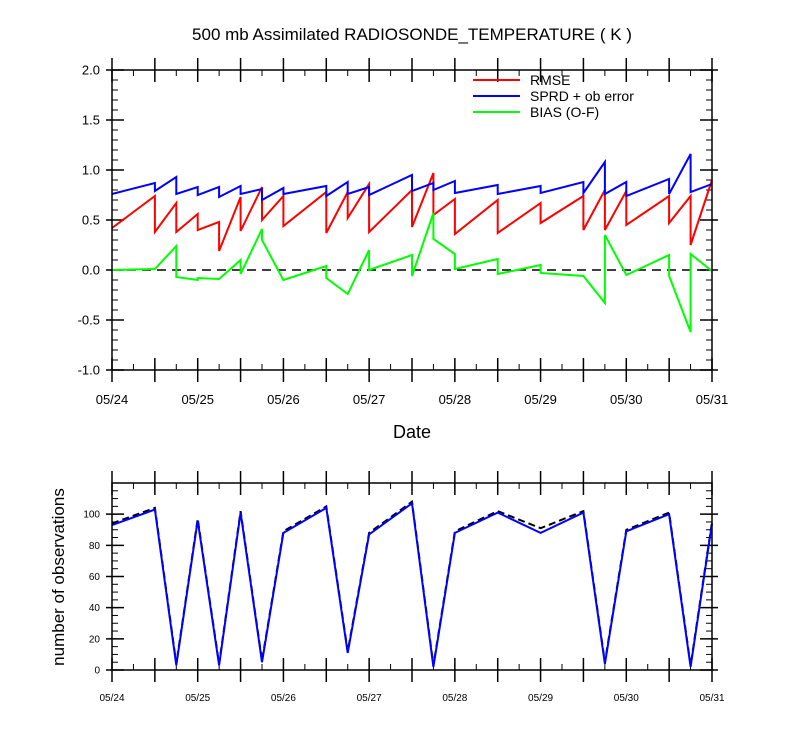  Describe the element at coordinates (412, 177) in the screenshot. I see `series-line-sprd-ob-error` at that location.